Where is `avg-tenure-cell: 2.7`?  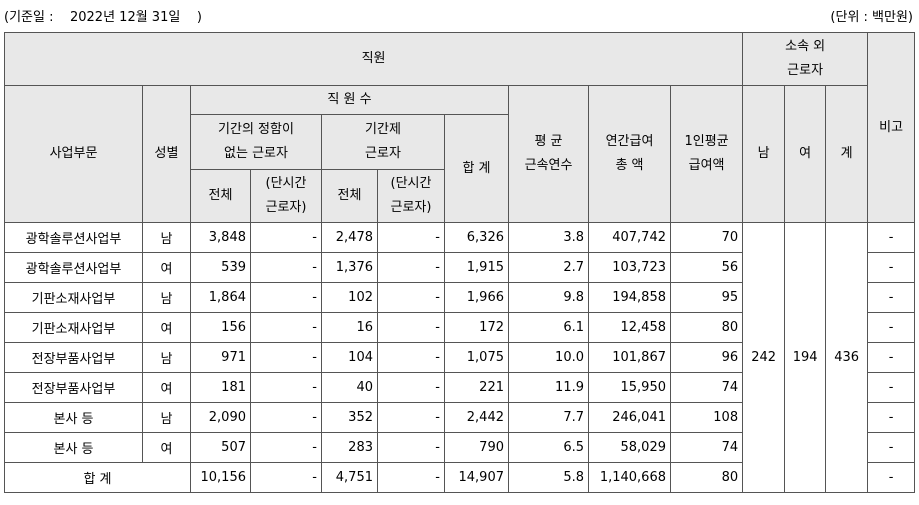 avg-tenure-cell: 2.7 is located at coordinates (548, 267).